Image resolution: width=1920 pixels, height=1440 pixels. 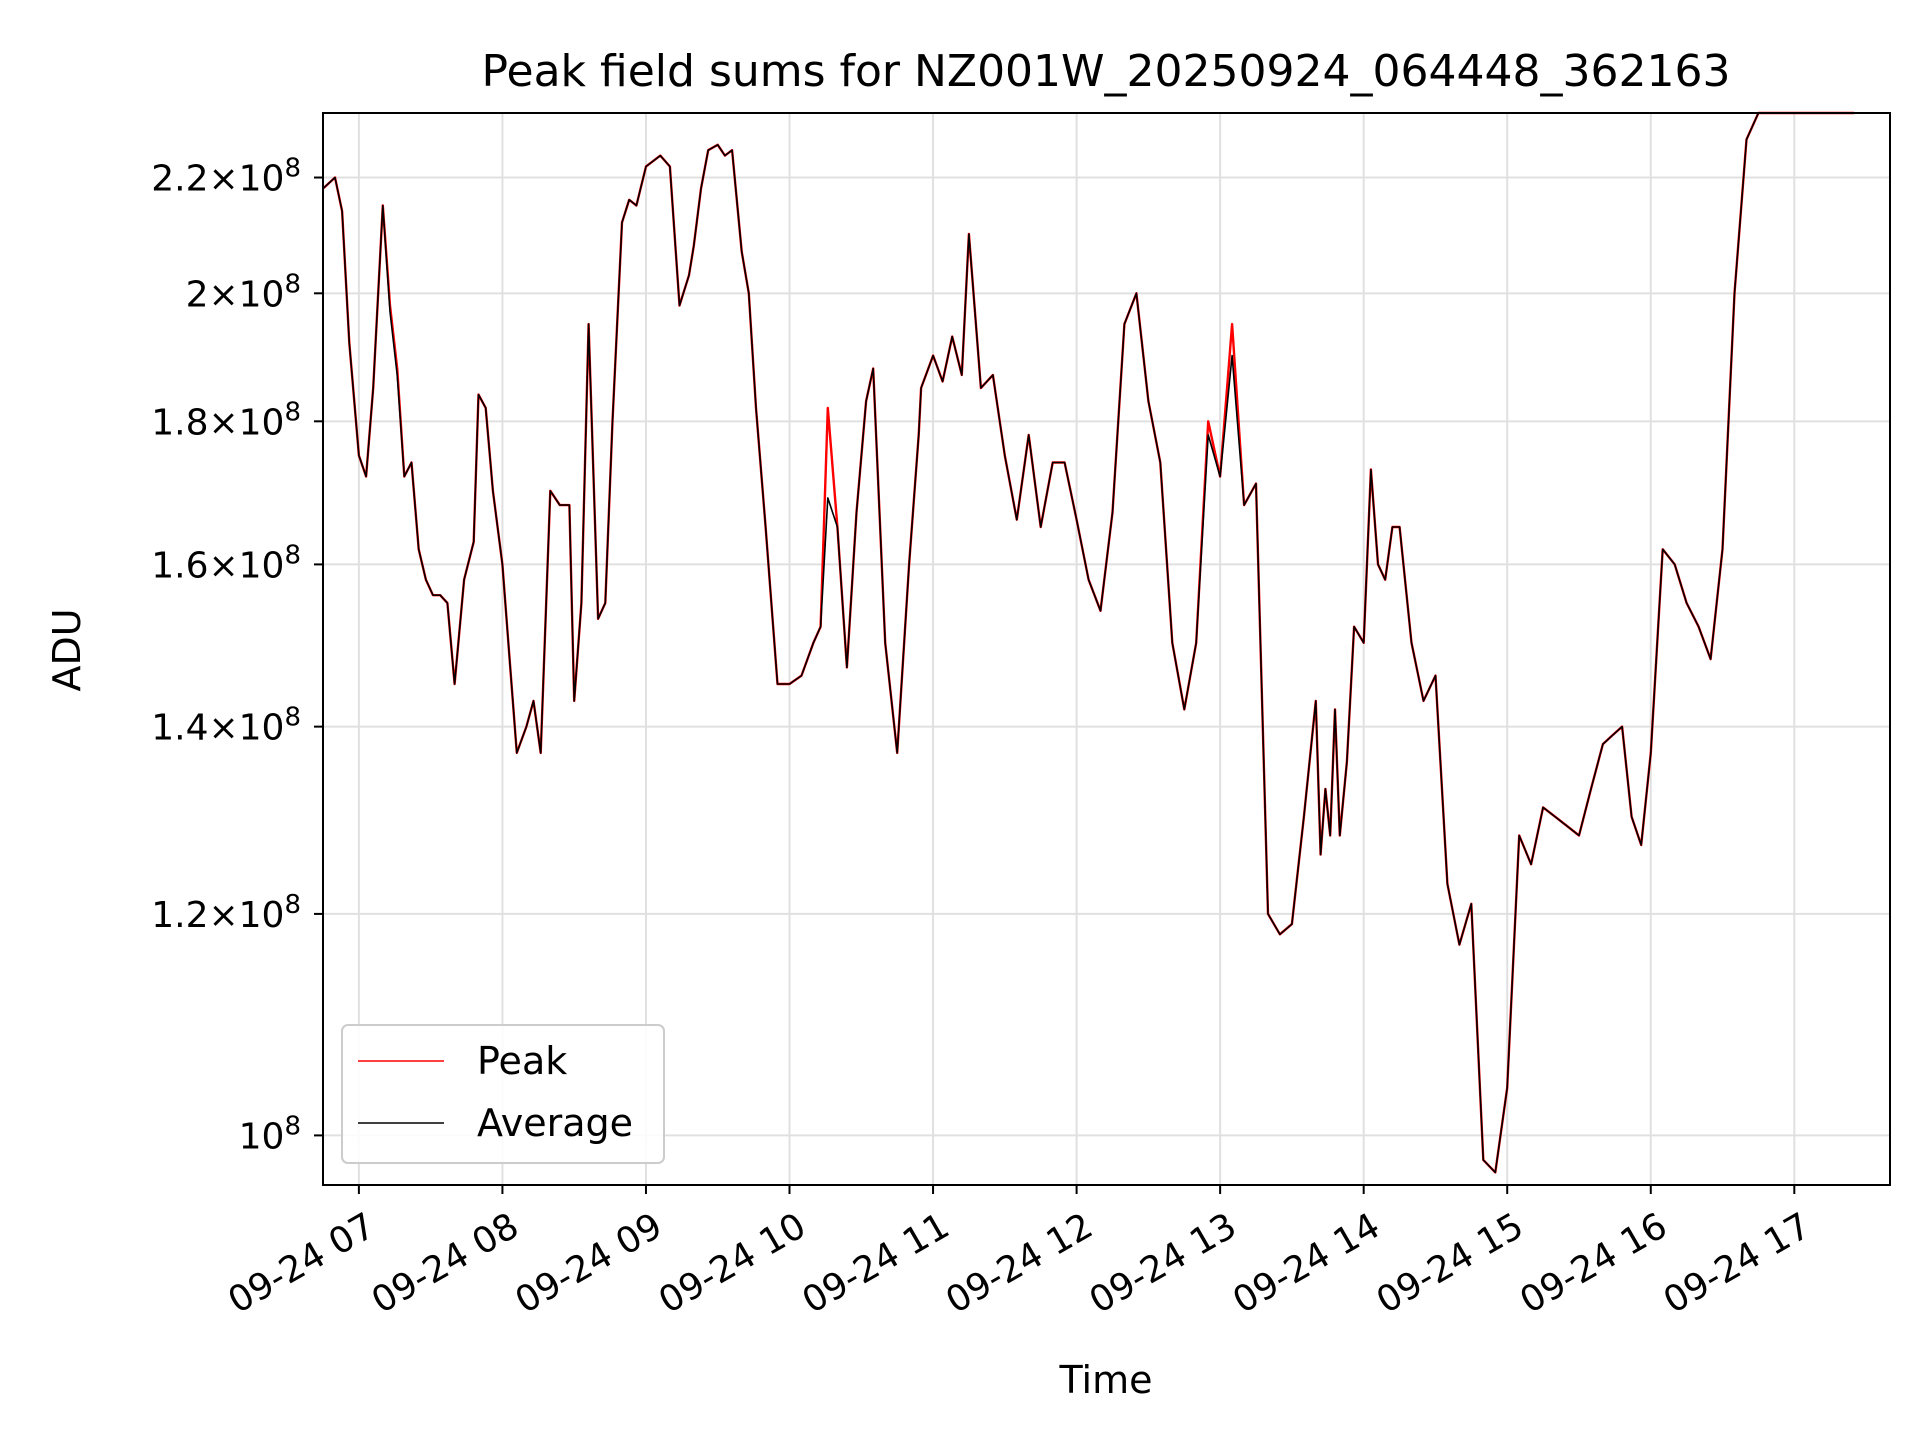 What do you see at coordinates (226, 726) in the screenshot?
I see `y-tick-label: 1.4×108` at bounding box center [226, 726].